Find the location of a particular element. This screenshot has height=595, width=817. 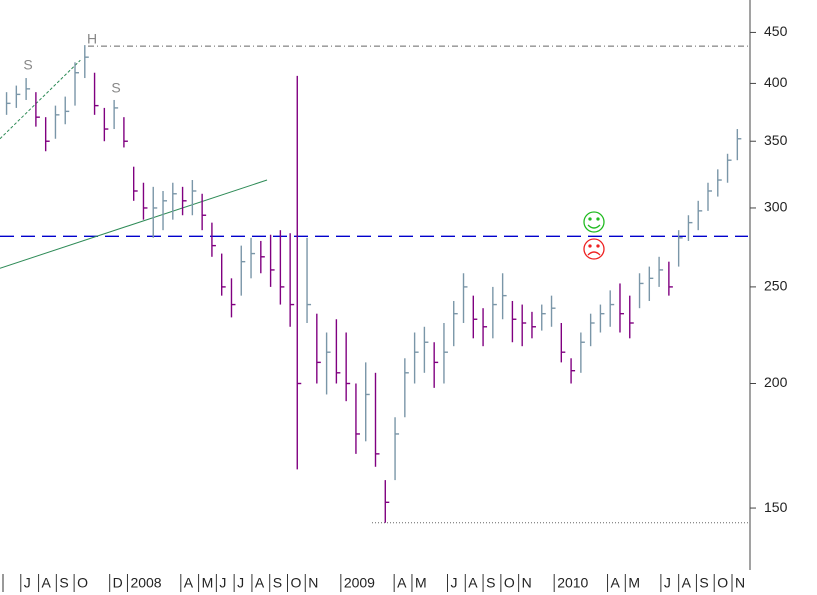

y-tick-label: 300 is located at coordinates (776, 207).